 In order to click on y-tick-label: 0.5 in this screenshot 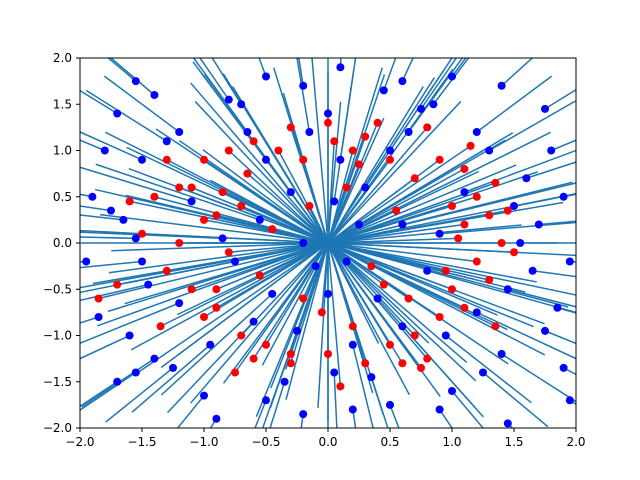, I will do `click(62, 197)`.